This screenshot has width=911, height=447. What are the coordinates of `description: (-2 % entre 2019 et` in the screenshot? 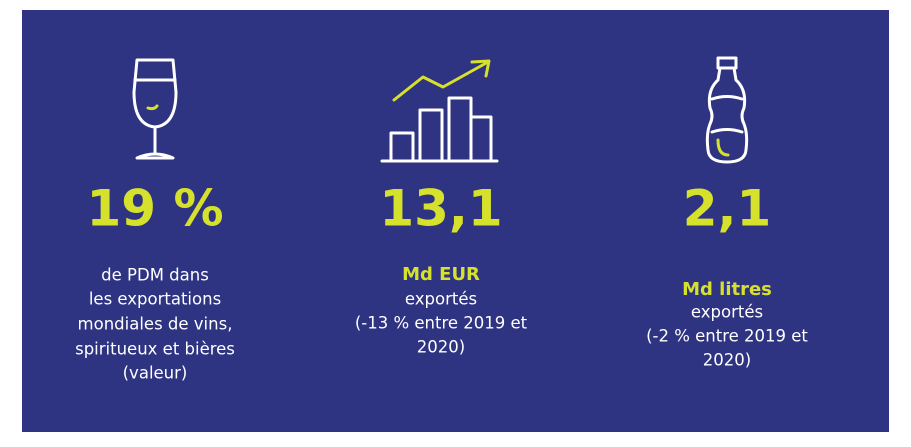 It's located at (727, 336).